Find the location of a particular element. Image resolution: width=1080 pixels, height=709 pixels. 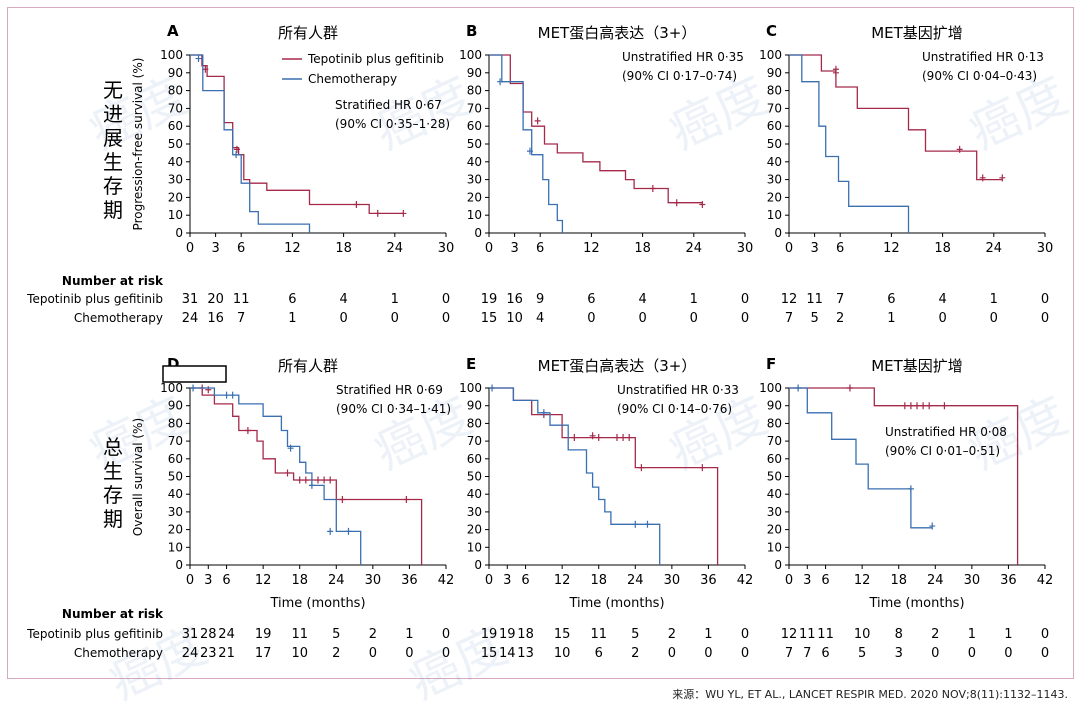

y-tick-label: 10 is located at coordinates (774, 215).